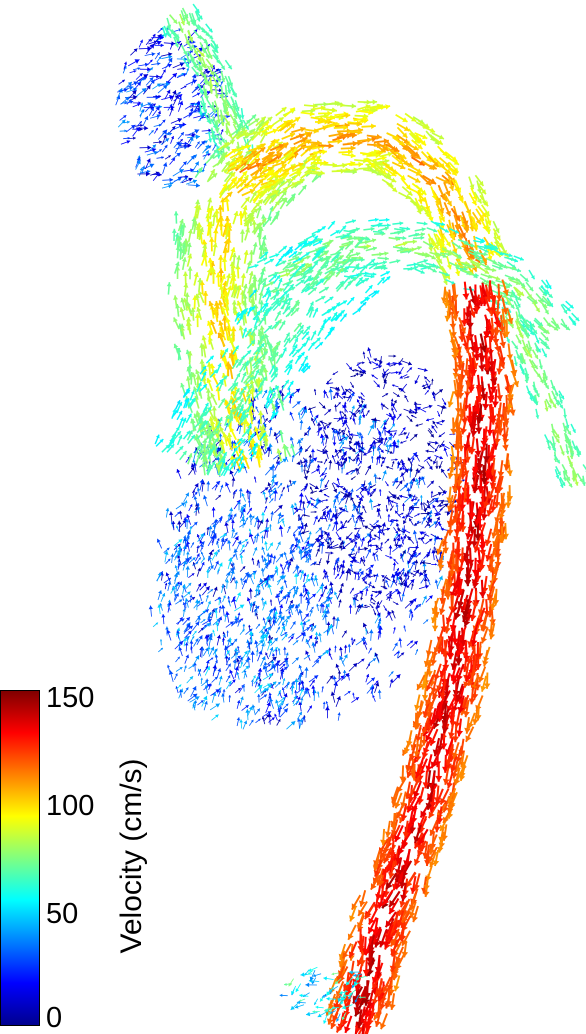 The image size is (586, 1034). Describe the element at coordinates (20, 858) in the screenshot. I see `velocity-colorbar` at that location.